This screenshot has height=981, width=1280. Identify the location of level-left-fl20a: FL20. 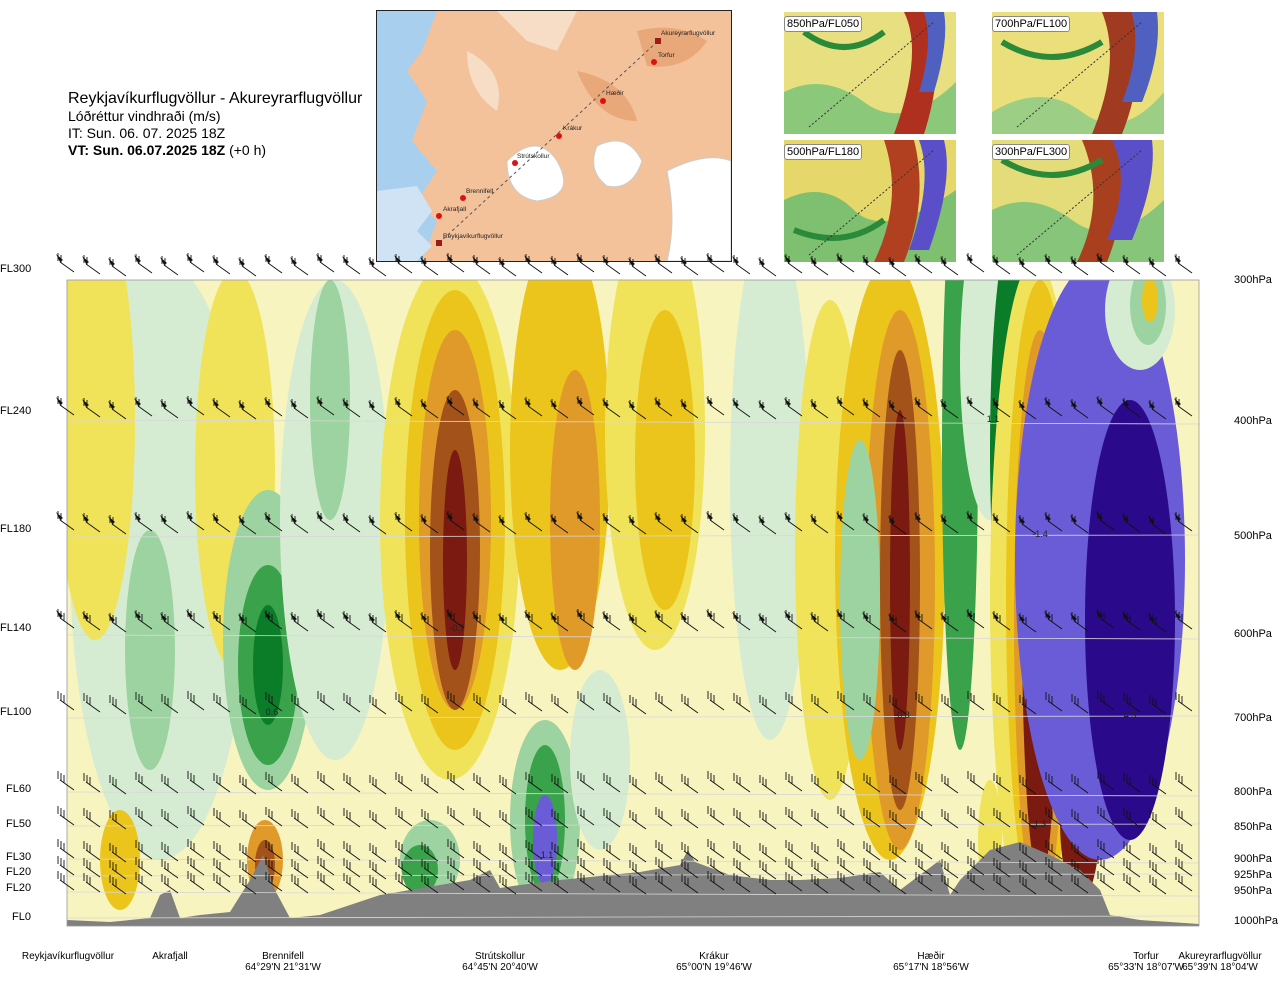
(19, 872).